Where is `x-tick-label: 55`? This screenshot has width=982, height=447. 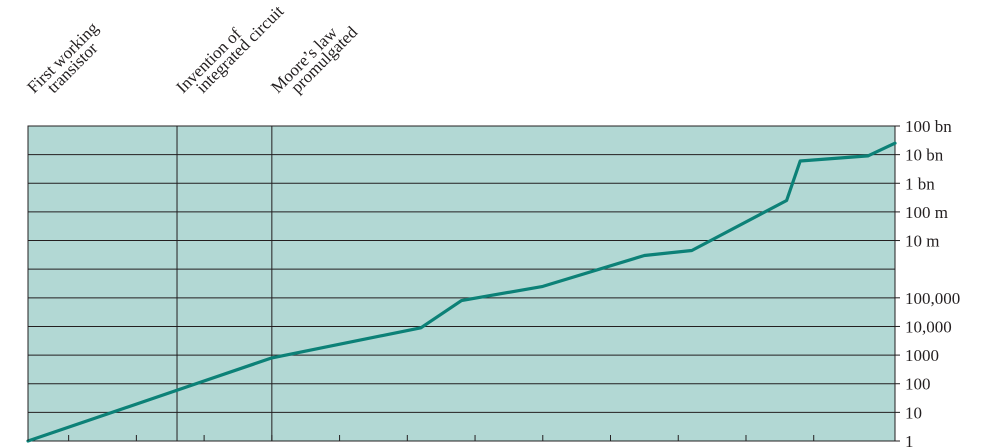 x-tick-label: 55 is located at coordinates (136, 445).